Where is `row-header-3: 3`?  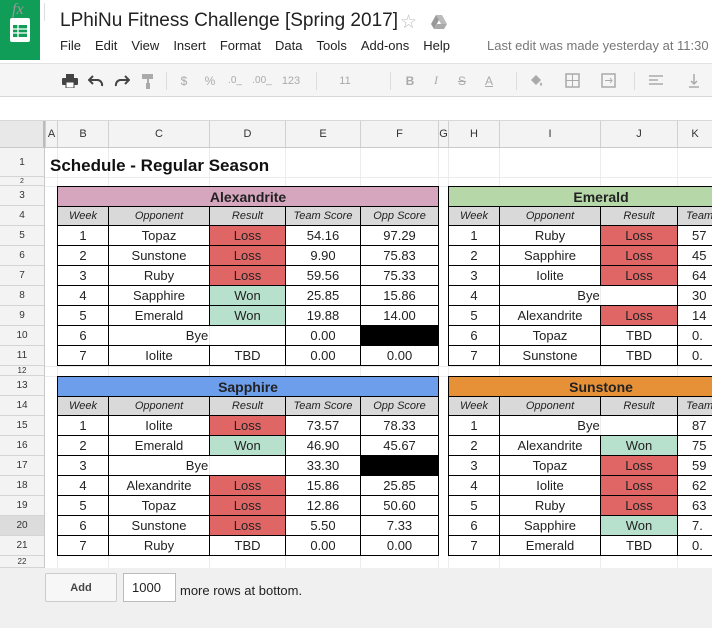
row-header-3: 3 is located at coordinates (22, 196).